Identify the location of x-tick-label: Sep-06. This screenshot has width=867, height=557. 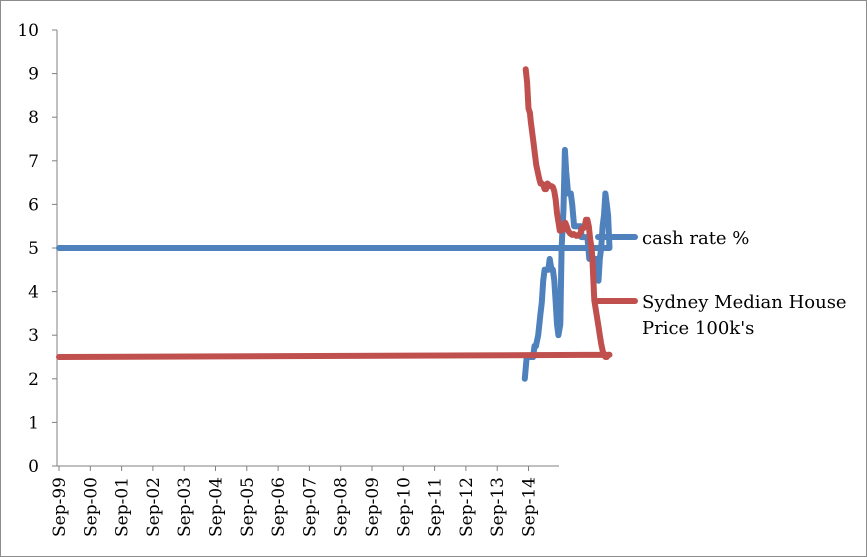
(279, 507).